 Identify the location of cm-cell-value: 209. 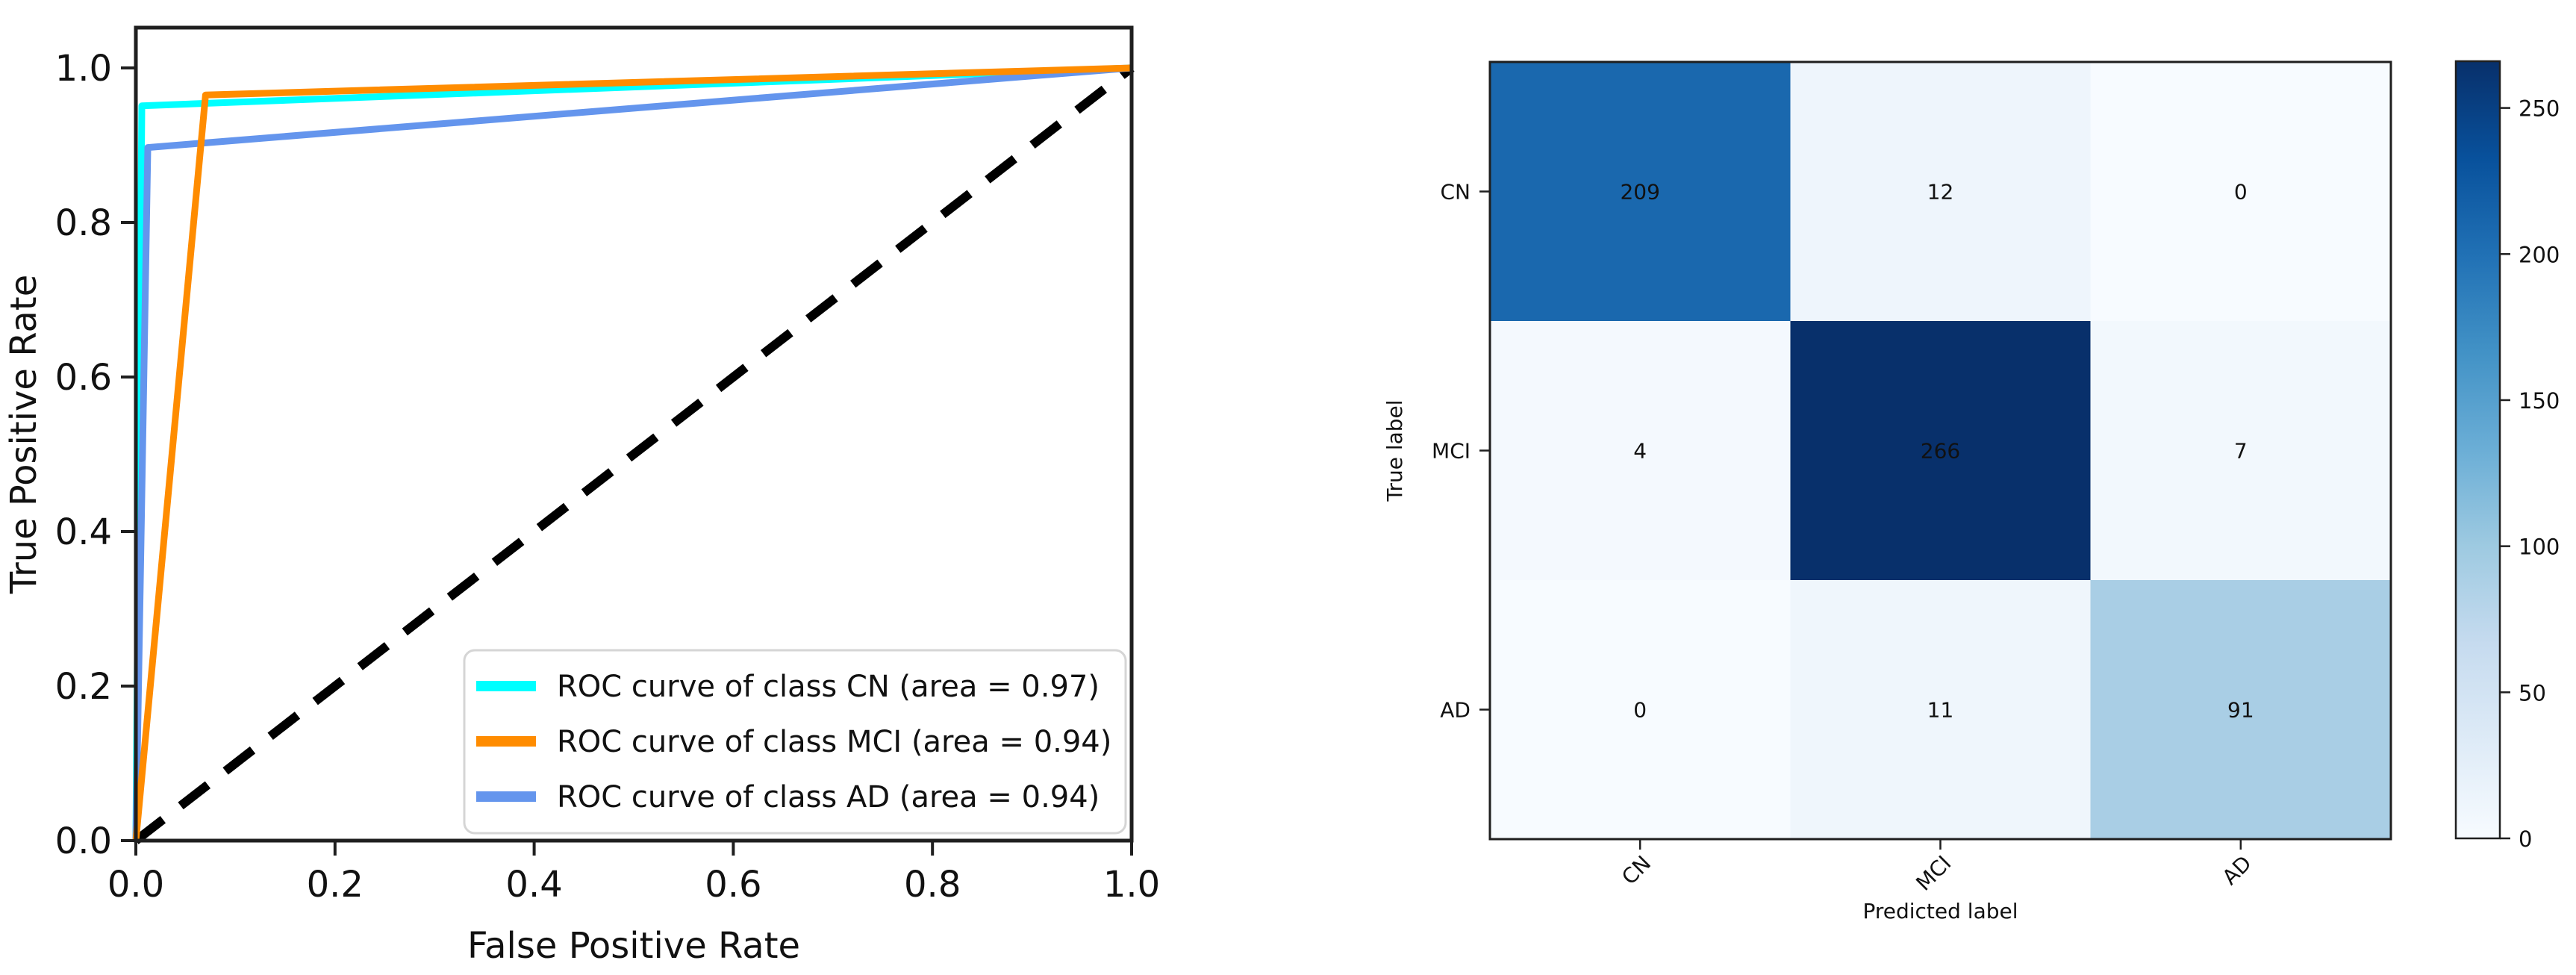
(1639, 192).